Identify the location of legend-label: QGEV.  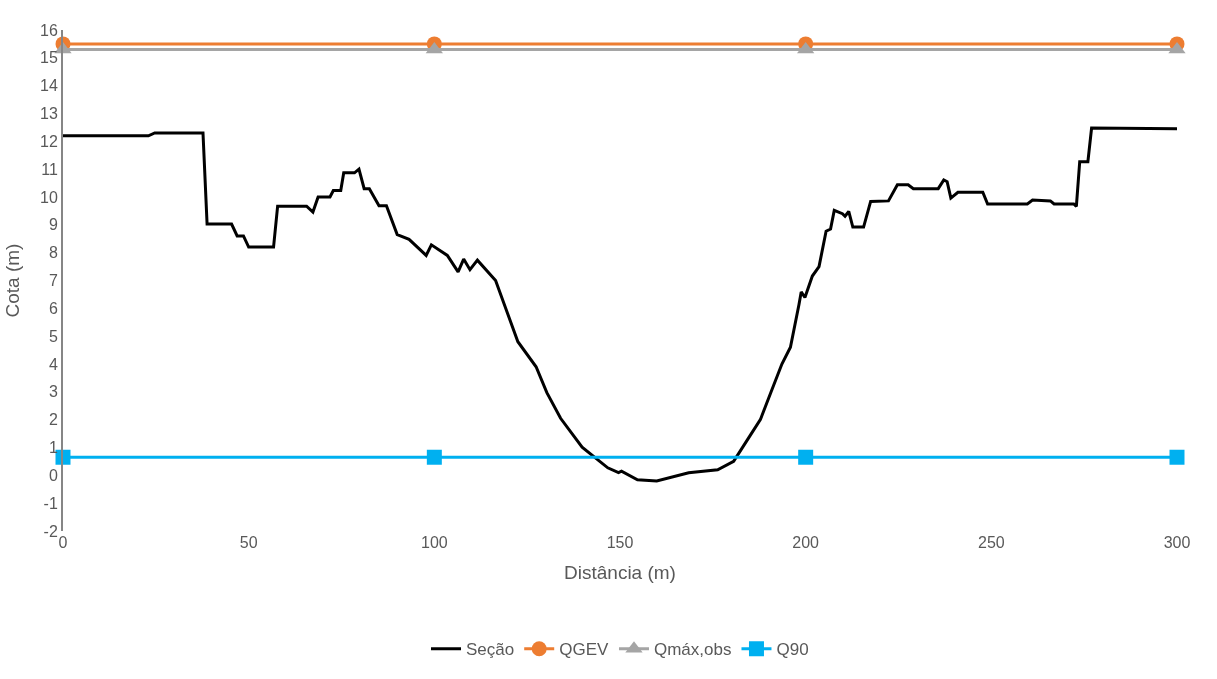
(584, 650).